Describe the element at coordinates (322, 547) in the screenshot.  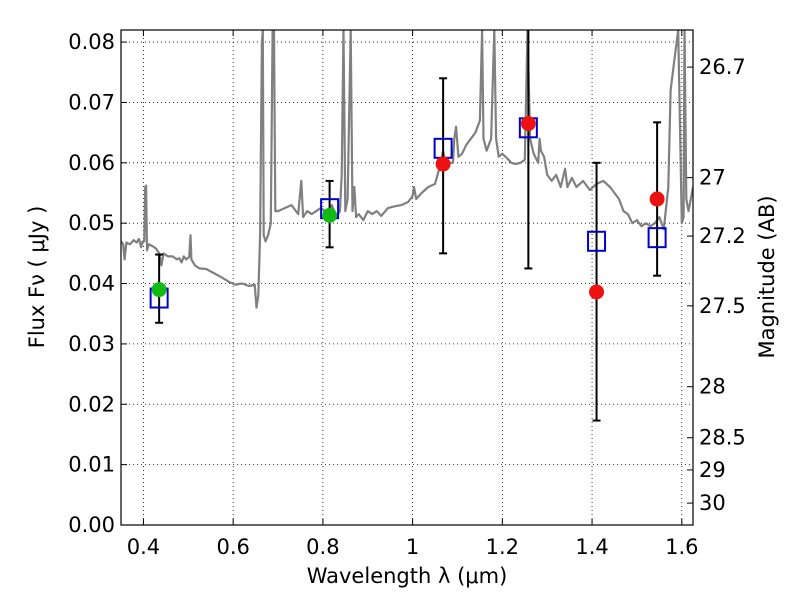
I see `x-tick-label: 0.8` at that location.